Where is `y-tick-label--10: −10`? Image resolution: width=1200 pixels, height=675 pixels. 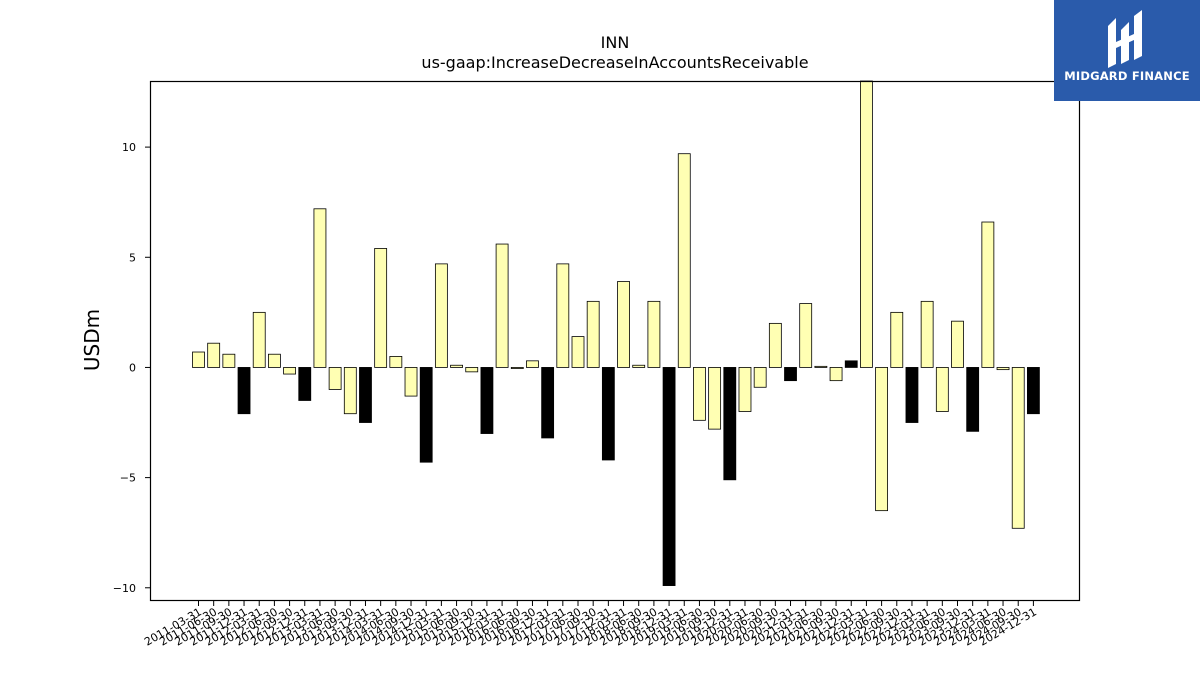 y-tick-label--10: −10 is located at coordinates (124, 588).